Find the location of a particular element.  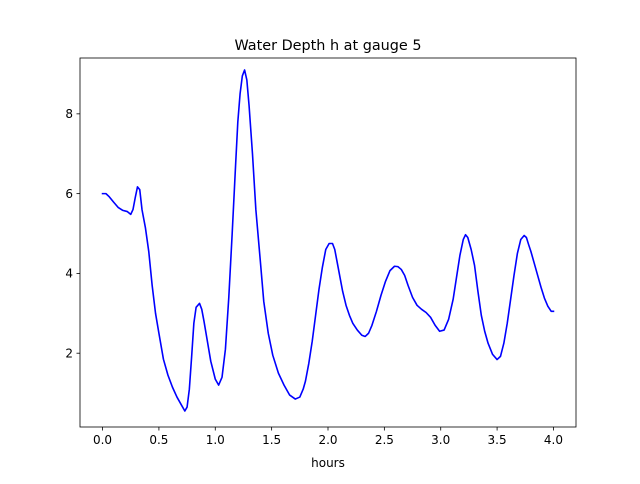

y-tick-label: 4 is located at coordinates (69, 274).